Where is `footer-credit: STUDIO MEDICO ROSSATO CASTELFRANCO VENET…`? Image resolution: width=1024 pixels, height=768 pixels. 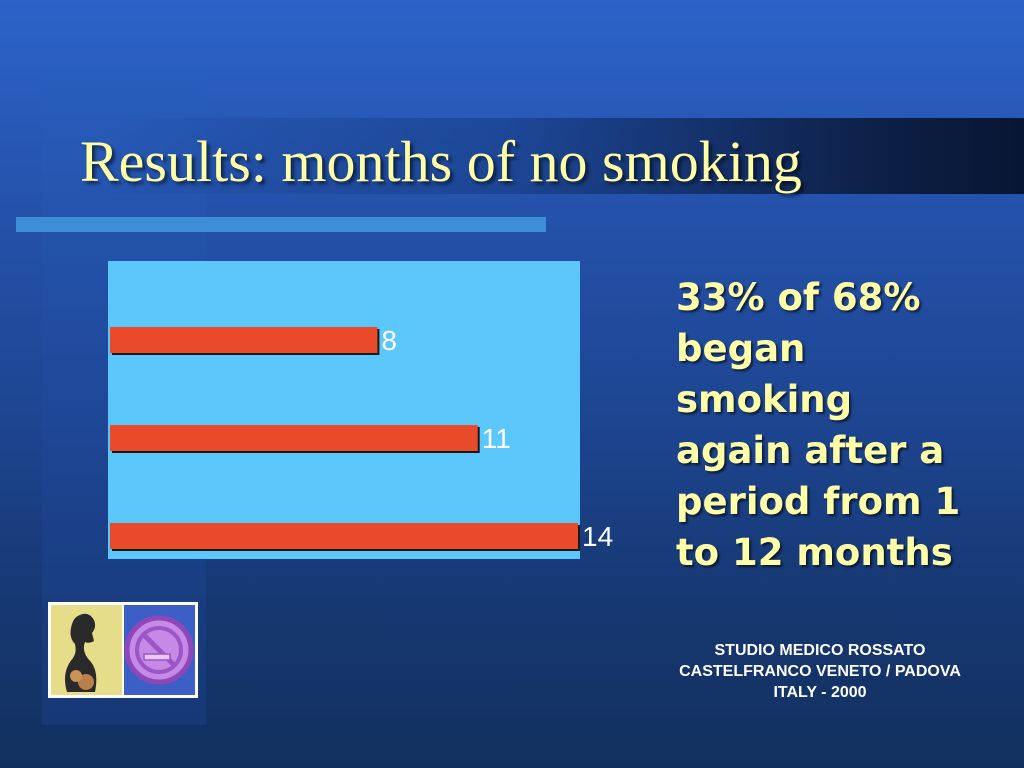
footer-credit: STUDIO MEDICO ROSSATO CASTELFRANCO VENET… is located at coordinates (820, 671).